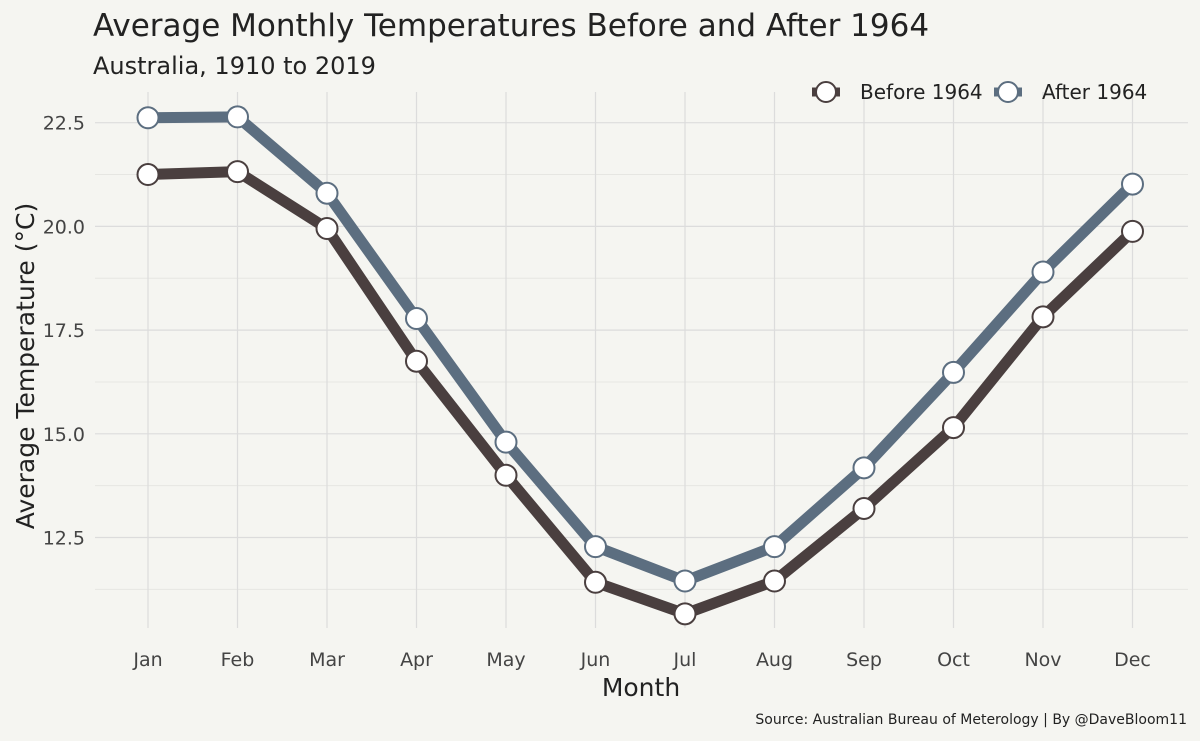  I want to click on legend-item-1: Before 1964, so click(897, 92).